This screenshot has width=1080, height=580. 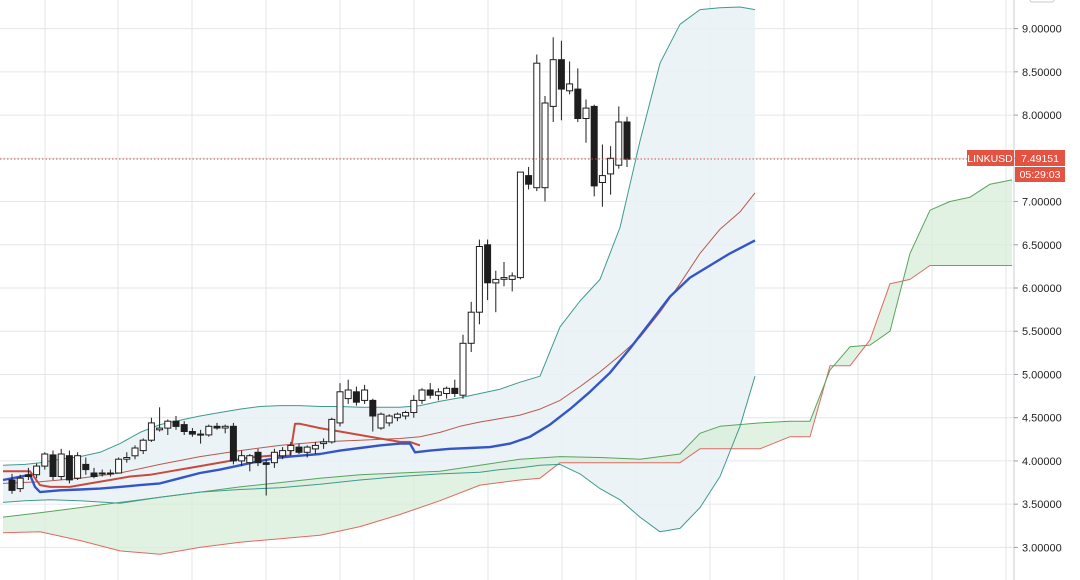 I want to click on axis-tick-label: 3.00000, so click(x=1042, y=548).